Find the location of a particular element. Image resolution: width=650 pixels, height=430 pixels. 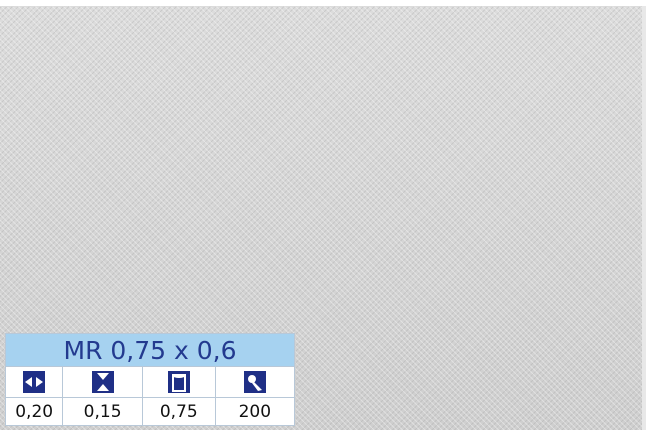

icon-mesh-width is located at coordinates (34, 382).